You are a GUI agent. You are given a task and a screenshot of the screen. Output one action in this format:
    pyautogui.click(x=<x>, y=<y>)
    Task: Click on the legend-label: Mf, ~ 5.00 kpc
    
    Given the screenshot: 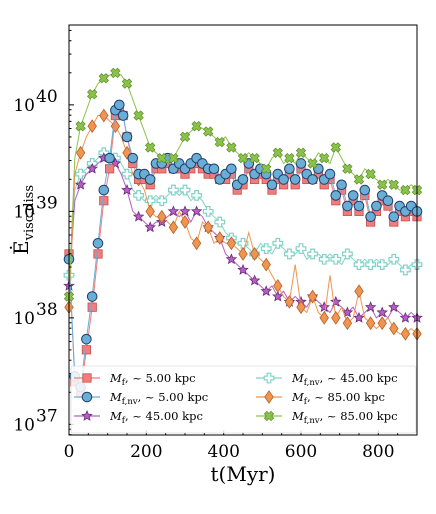 What is the action you would take?
    pyautogui.click(x=152, y=379)
    